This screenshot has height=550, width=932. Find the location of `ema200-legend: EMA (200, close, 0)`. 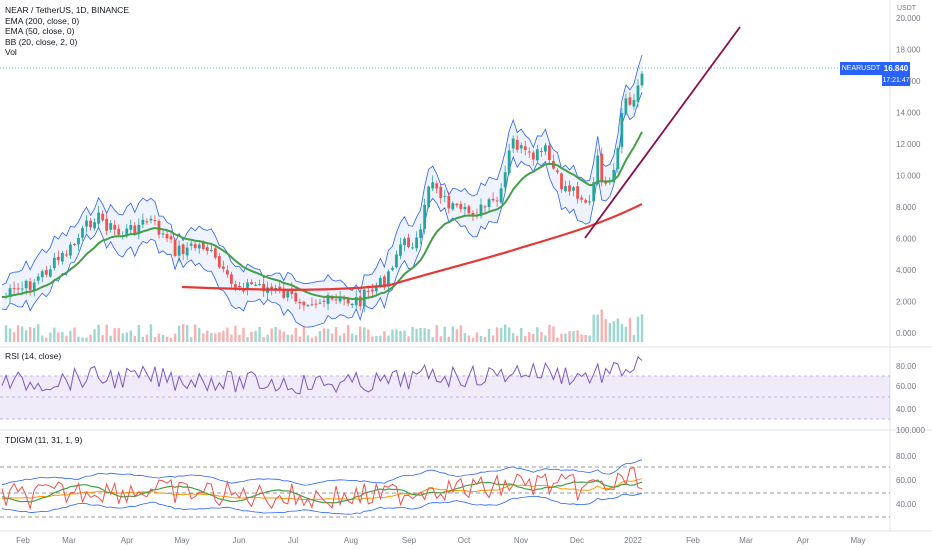

ema200-legend: EMA (200, close, 0) is located at coordinates (42, 20).